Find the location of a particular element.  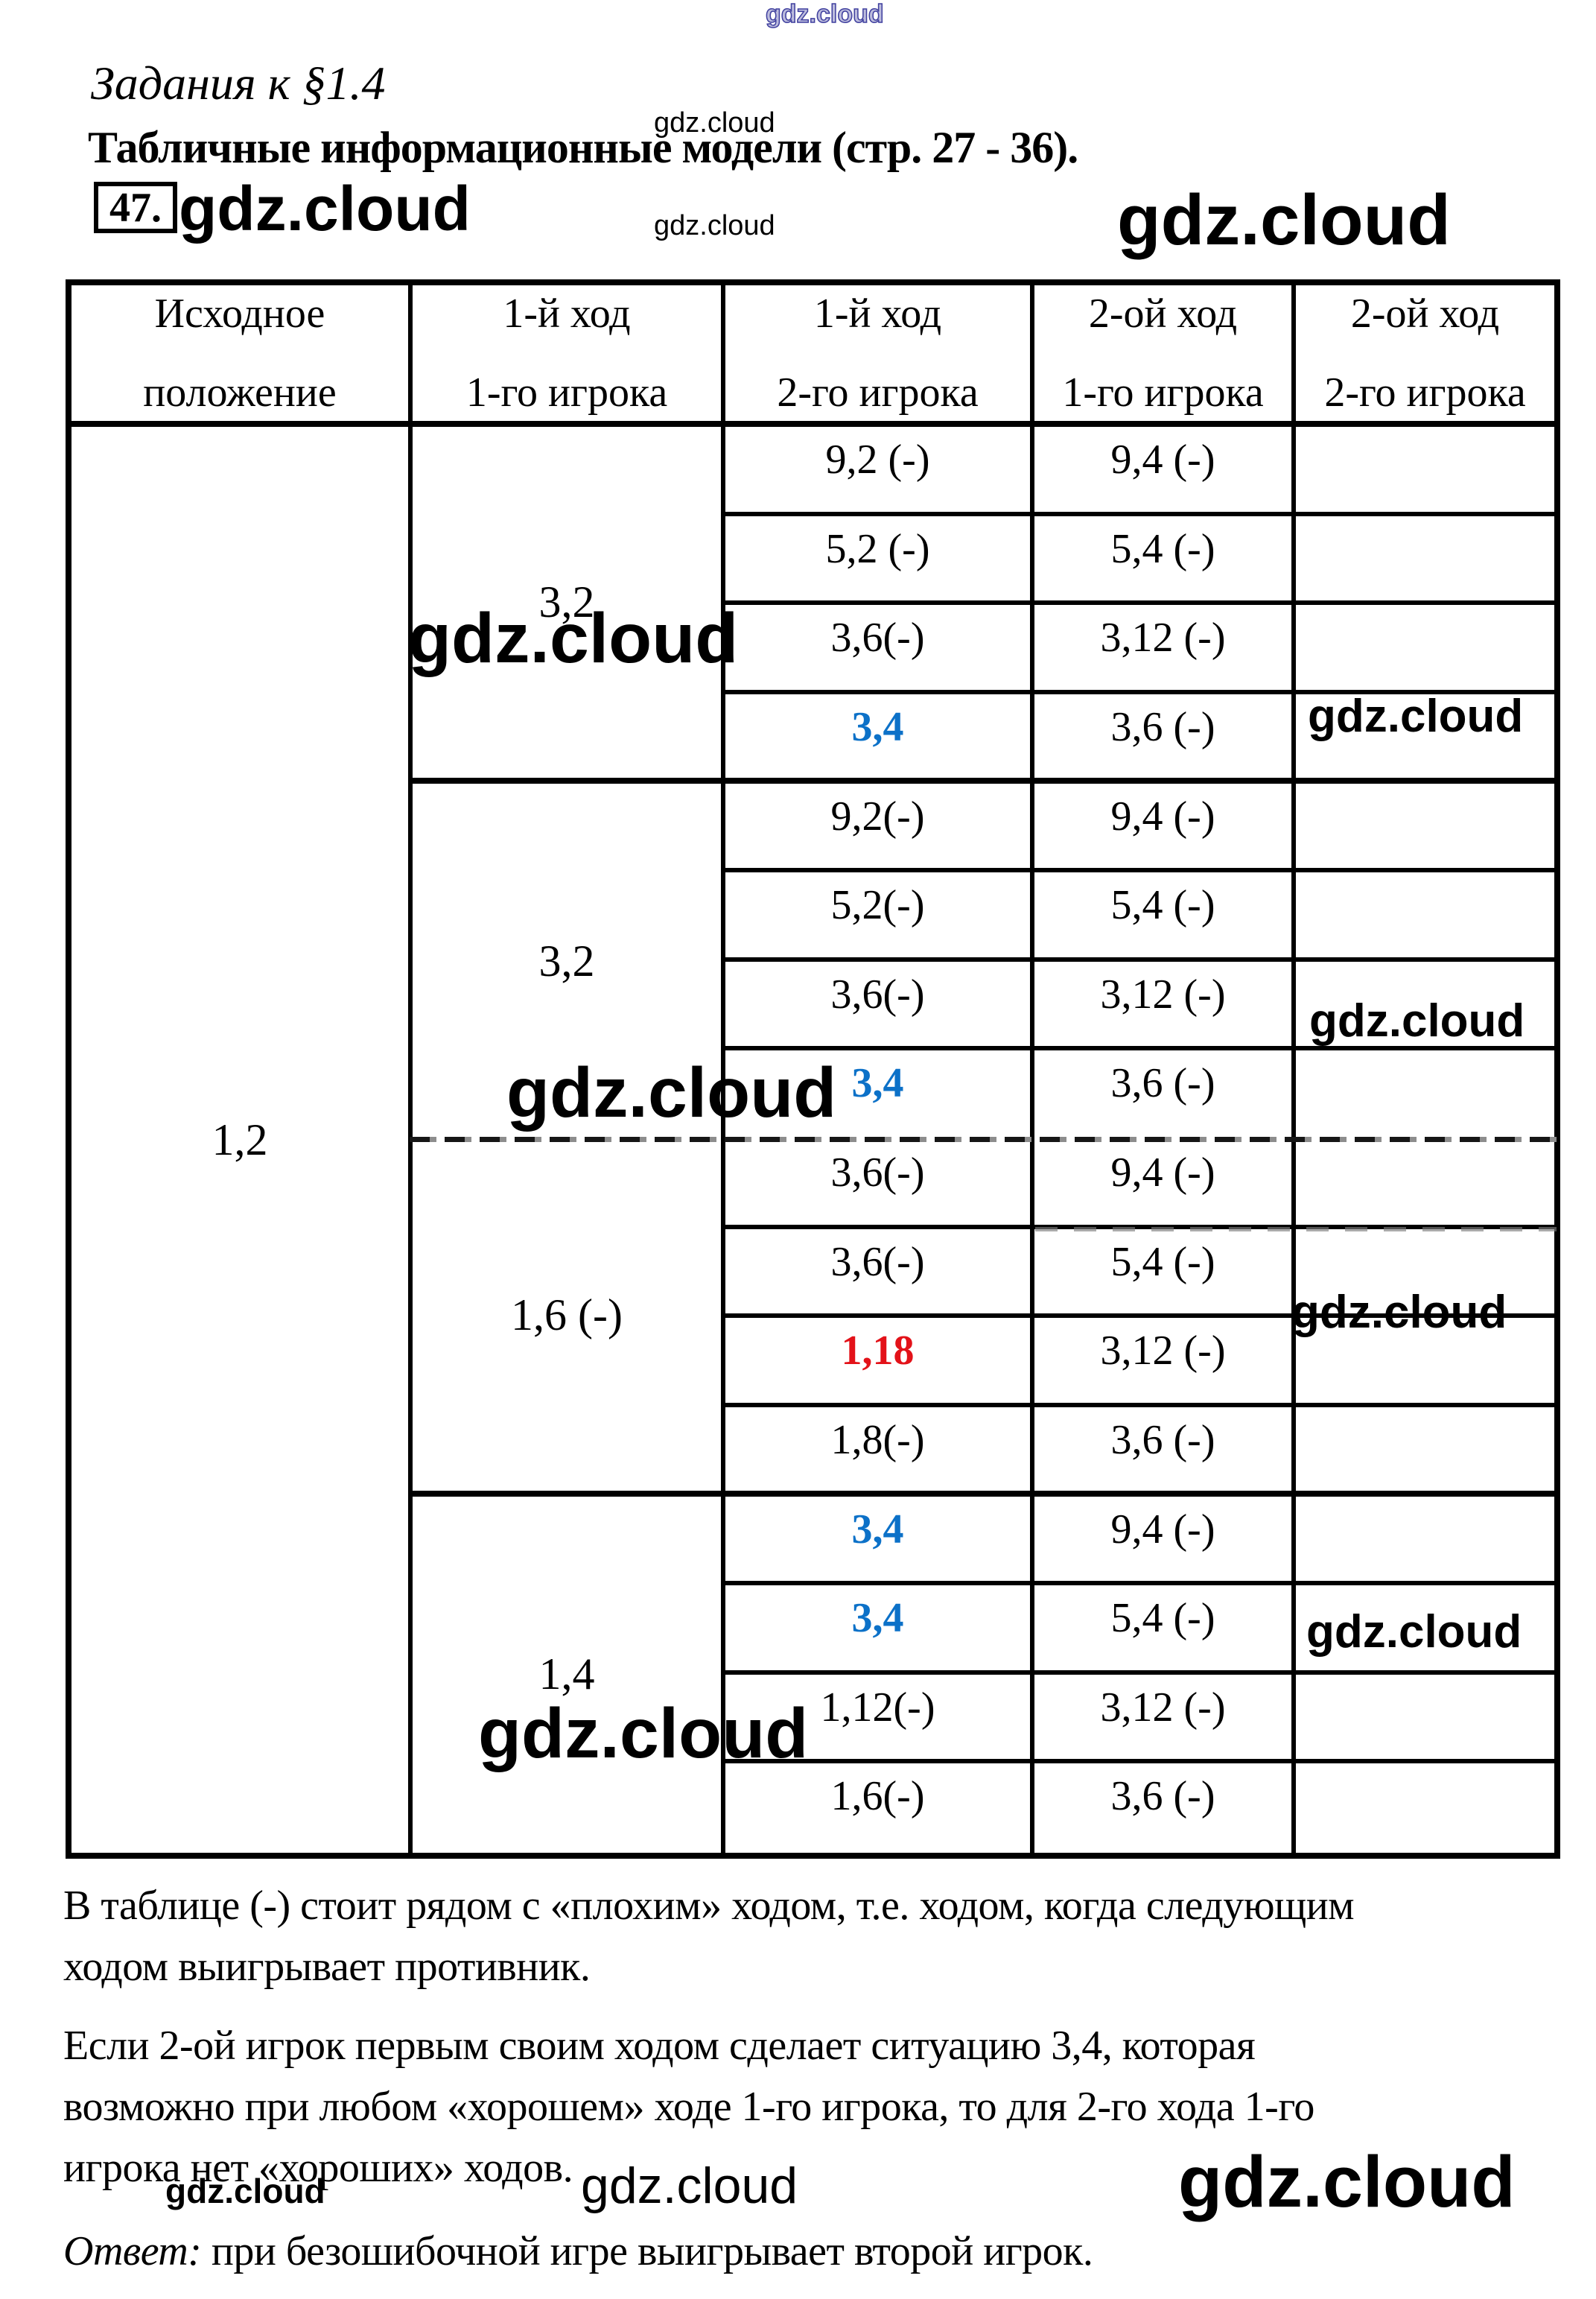

column-header-line: Исходное is located at coordinates (239, 314).